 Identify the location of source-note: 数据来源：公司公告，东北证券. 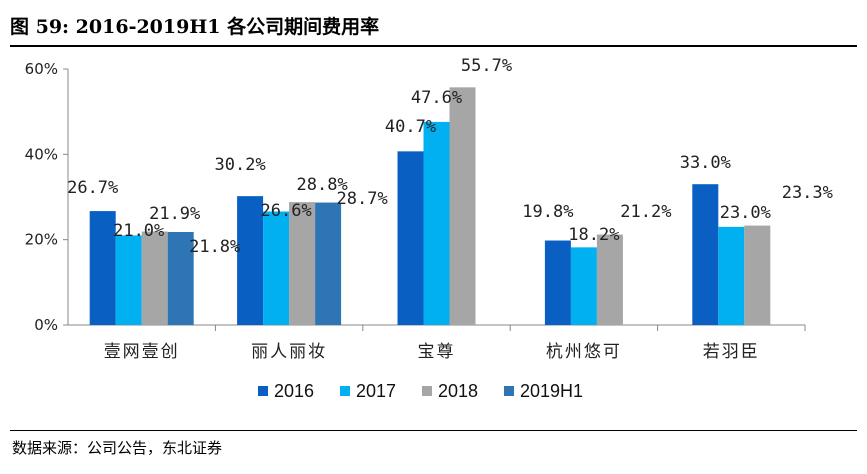
(117, 448).